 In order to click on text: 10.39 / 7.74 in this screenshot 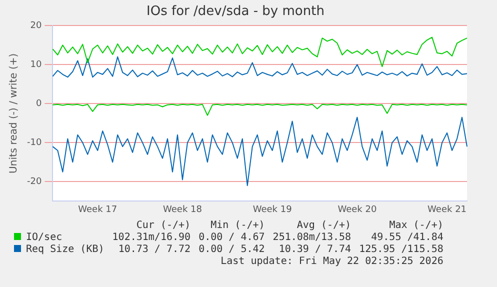, I will do `click(315, 250)`.